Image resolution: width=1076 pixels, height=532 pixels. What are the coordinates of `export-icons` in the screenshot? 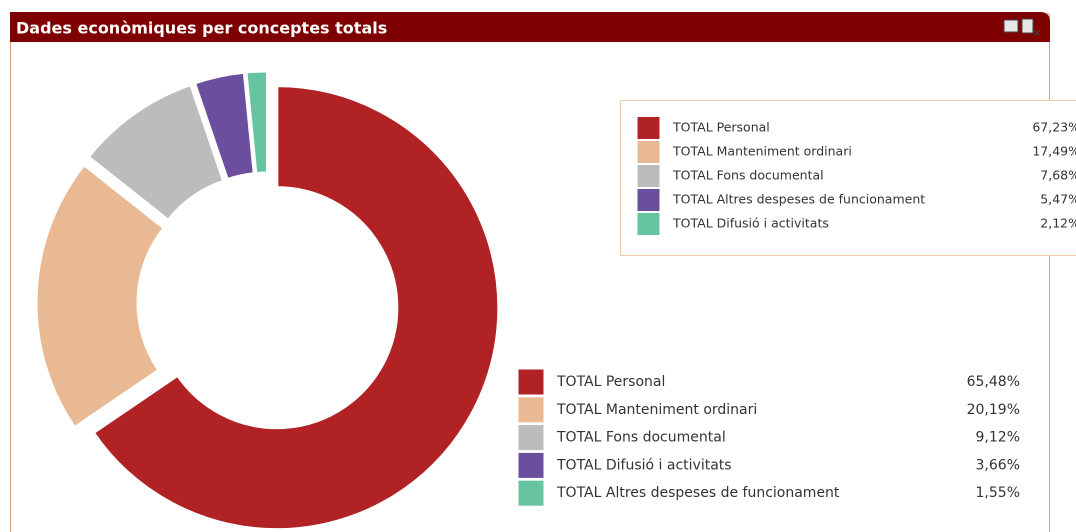 It's located at (1022, 27).